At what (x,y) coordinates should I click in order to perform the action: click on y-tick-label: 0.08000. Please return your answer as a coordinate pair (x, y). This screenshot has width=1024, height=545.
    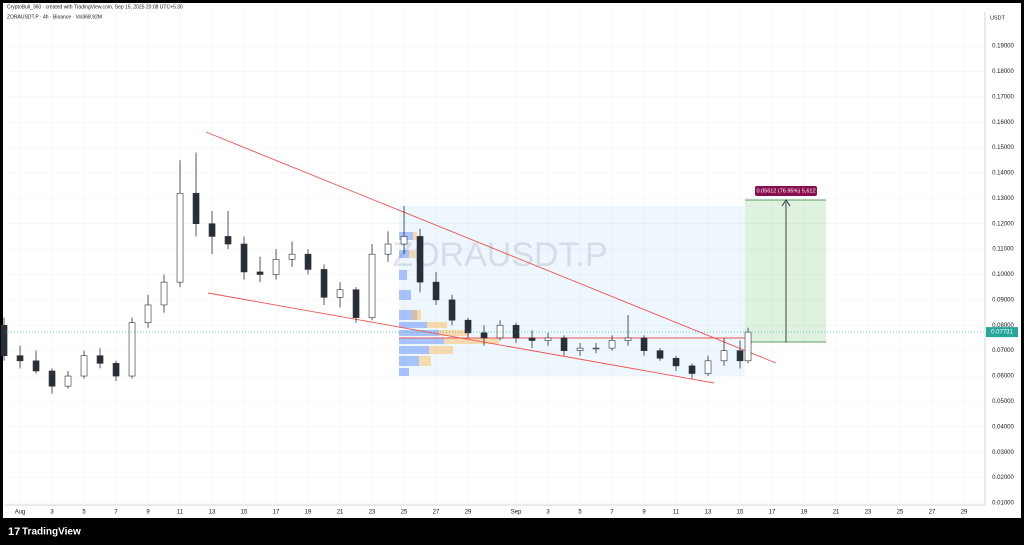
    Looking at the image, I should click on (1003, 326).